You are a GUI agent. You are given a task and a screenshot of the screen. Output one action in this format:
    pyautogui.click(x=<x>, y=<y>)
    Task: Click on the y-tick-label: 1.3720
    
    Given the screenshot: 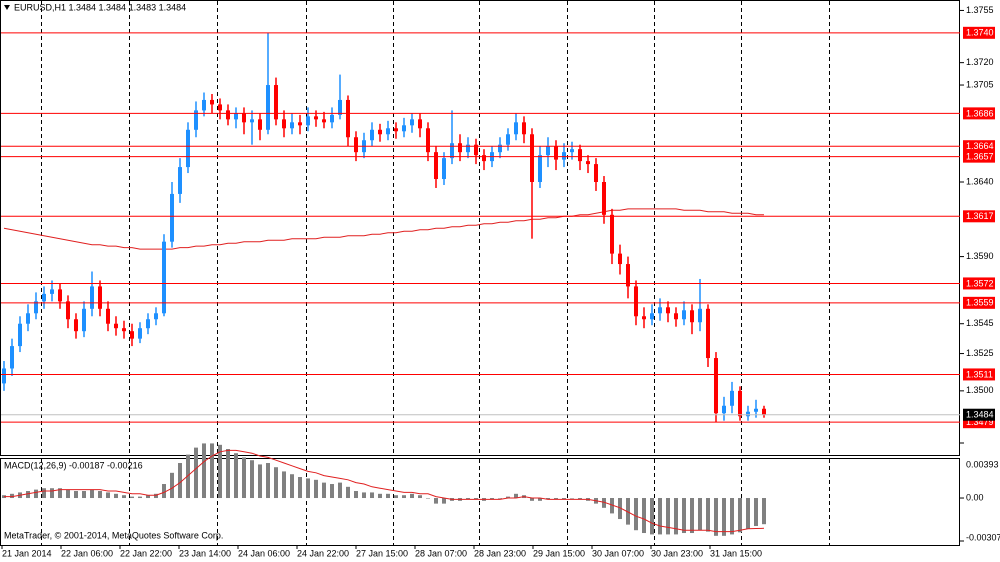 What is the action you would take?
    pyautogui.click(x=980, y=62)
    